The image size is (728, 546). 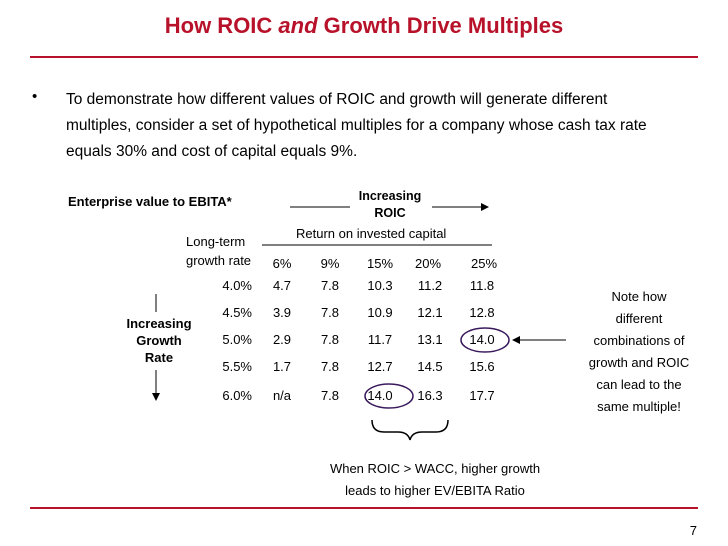 What do you see at coordinates (364, 57) in the screenshot?
I see `title-divider` at bounding box center [364, 57].